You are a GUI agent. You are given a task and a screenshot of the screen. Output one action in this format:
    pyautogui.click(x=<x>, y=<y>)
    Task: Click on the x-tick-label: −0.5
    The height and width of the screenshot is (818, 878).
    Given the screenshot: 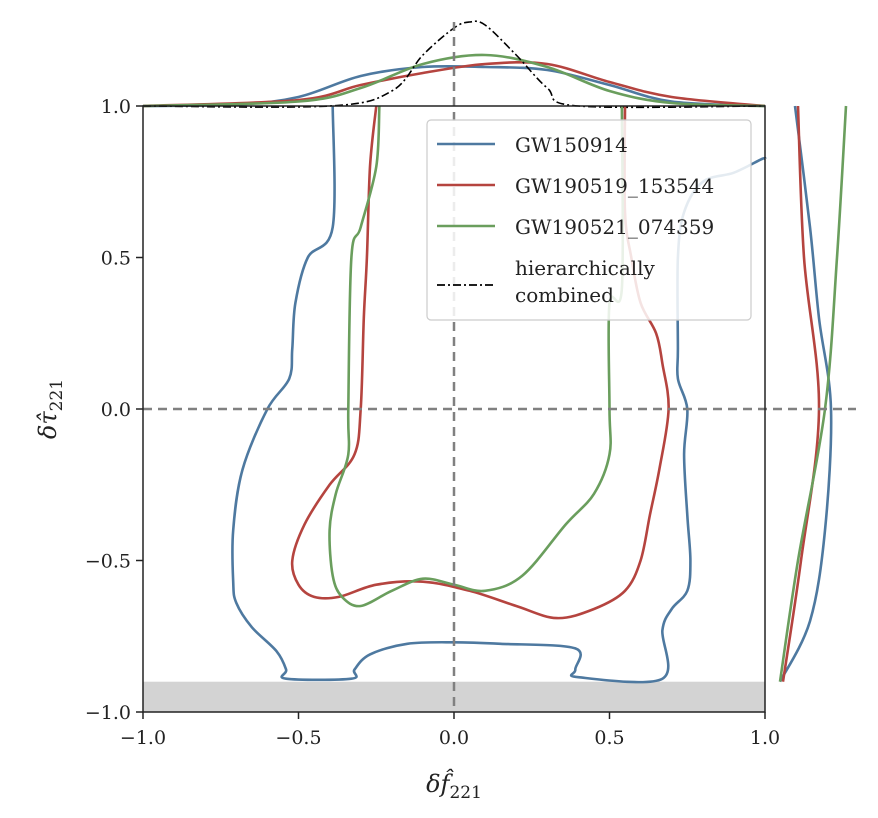 What is the action you would take?
    pyautogui.click(x=298, y=738)
    